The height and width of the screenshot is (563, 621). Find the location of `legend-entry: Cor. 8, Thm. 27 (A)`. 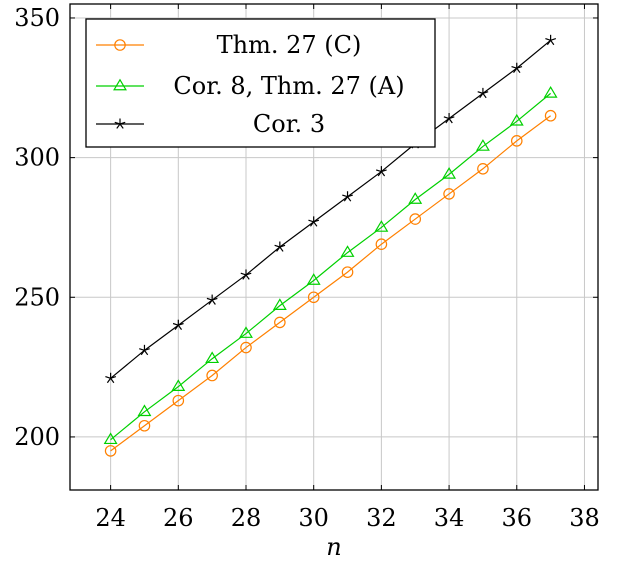

legend-entry: Cor. 8, Thm. 27 (A) is located at coordinates (250, 86).